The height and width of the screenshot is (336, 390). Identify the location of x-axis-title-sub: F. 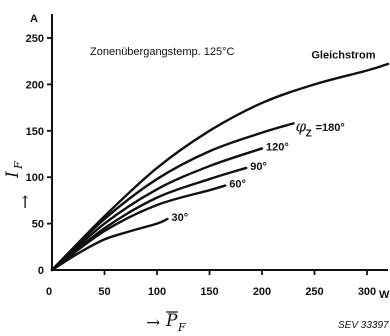
(181, 327).